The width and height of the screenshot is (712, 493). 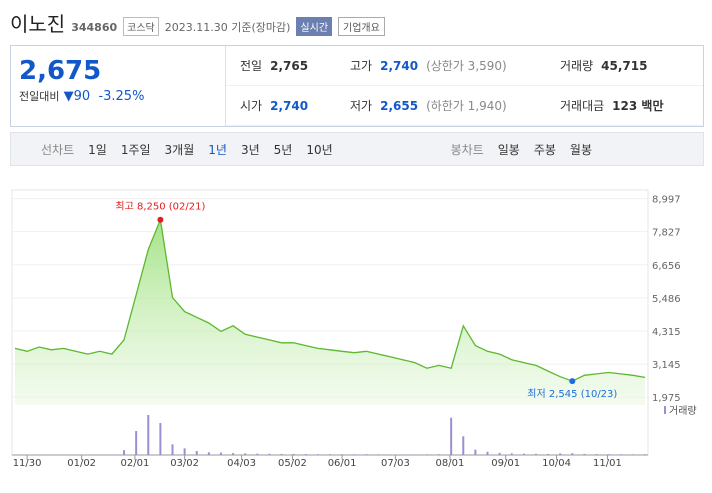 I want to click on period-tab: 5년, so click(x=283, y=149).